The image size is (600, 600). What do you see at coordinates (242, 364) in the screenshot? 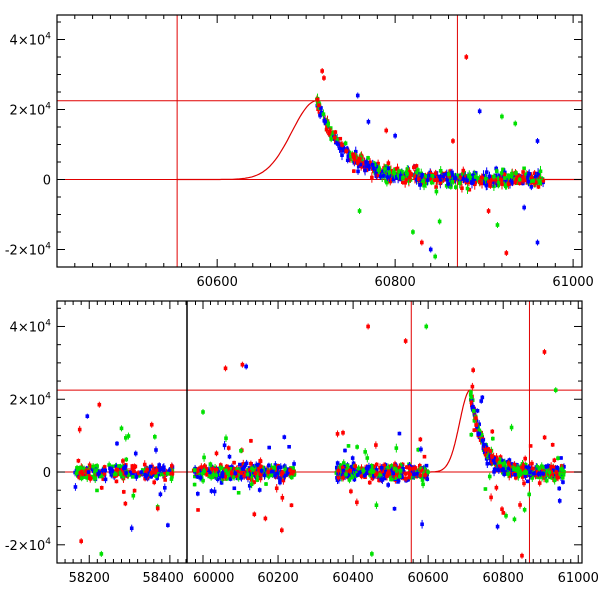
I see `bottom-outlier-red` at bounding box center [242, 364].